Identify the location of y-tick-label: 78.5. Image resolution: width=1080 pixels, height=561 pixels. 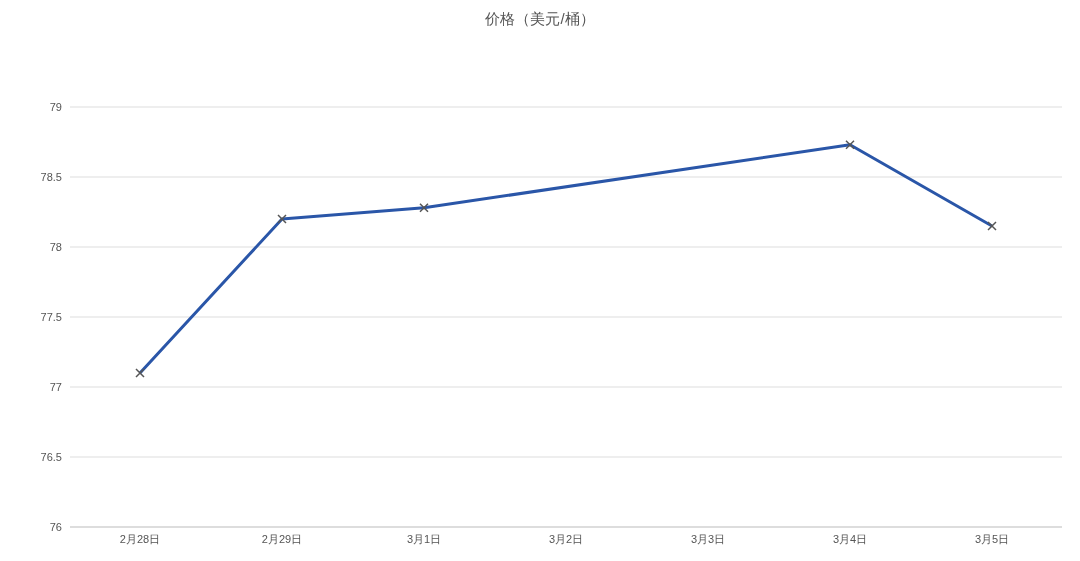
(51, 176).